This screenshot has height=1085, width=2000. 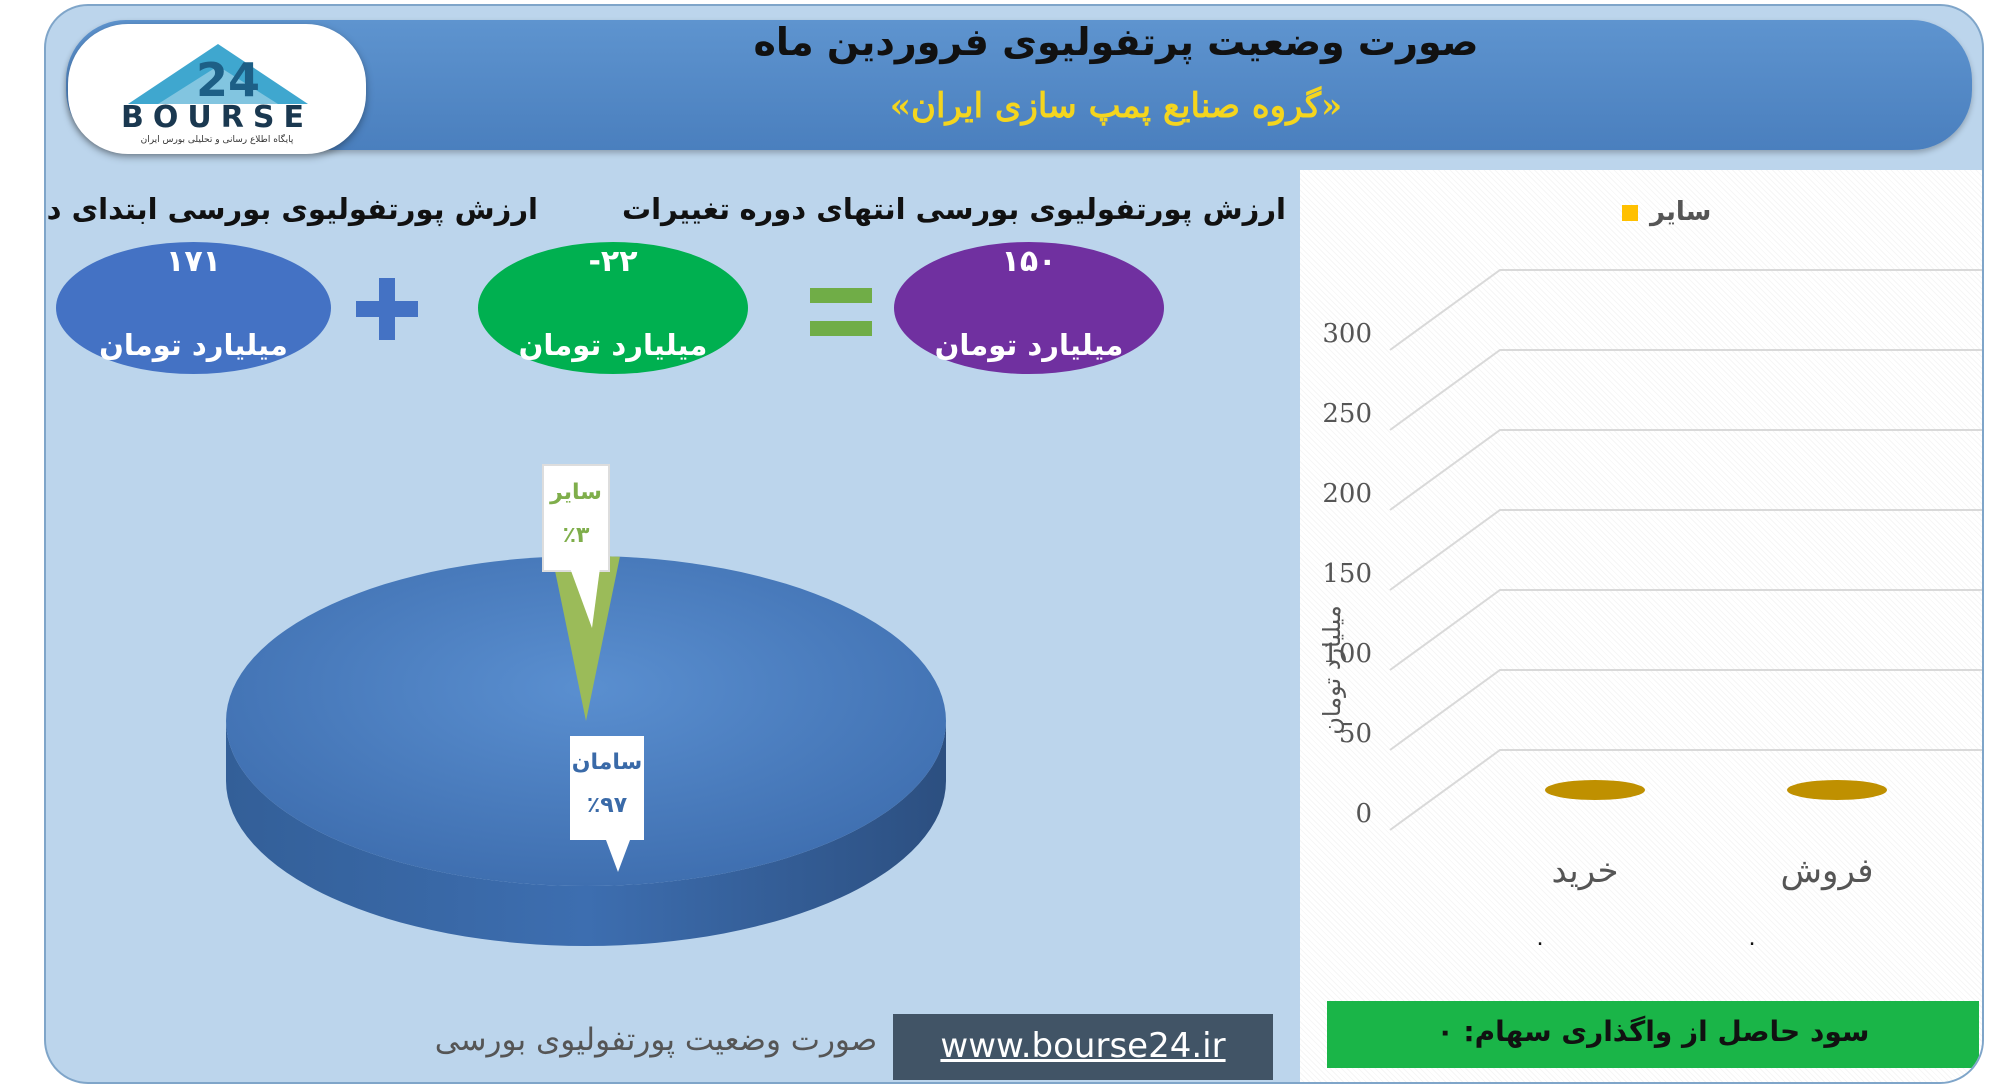 What do you see at coordinates (217, 117) in the screenshot?
I see `logo-text: BOURSE` at bounding box center [217, 117].